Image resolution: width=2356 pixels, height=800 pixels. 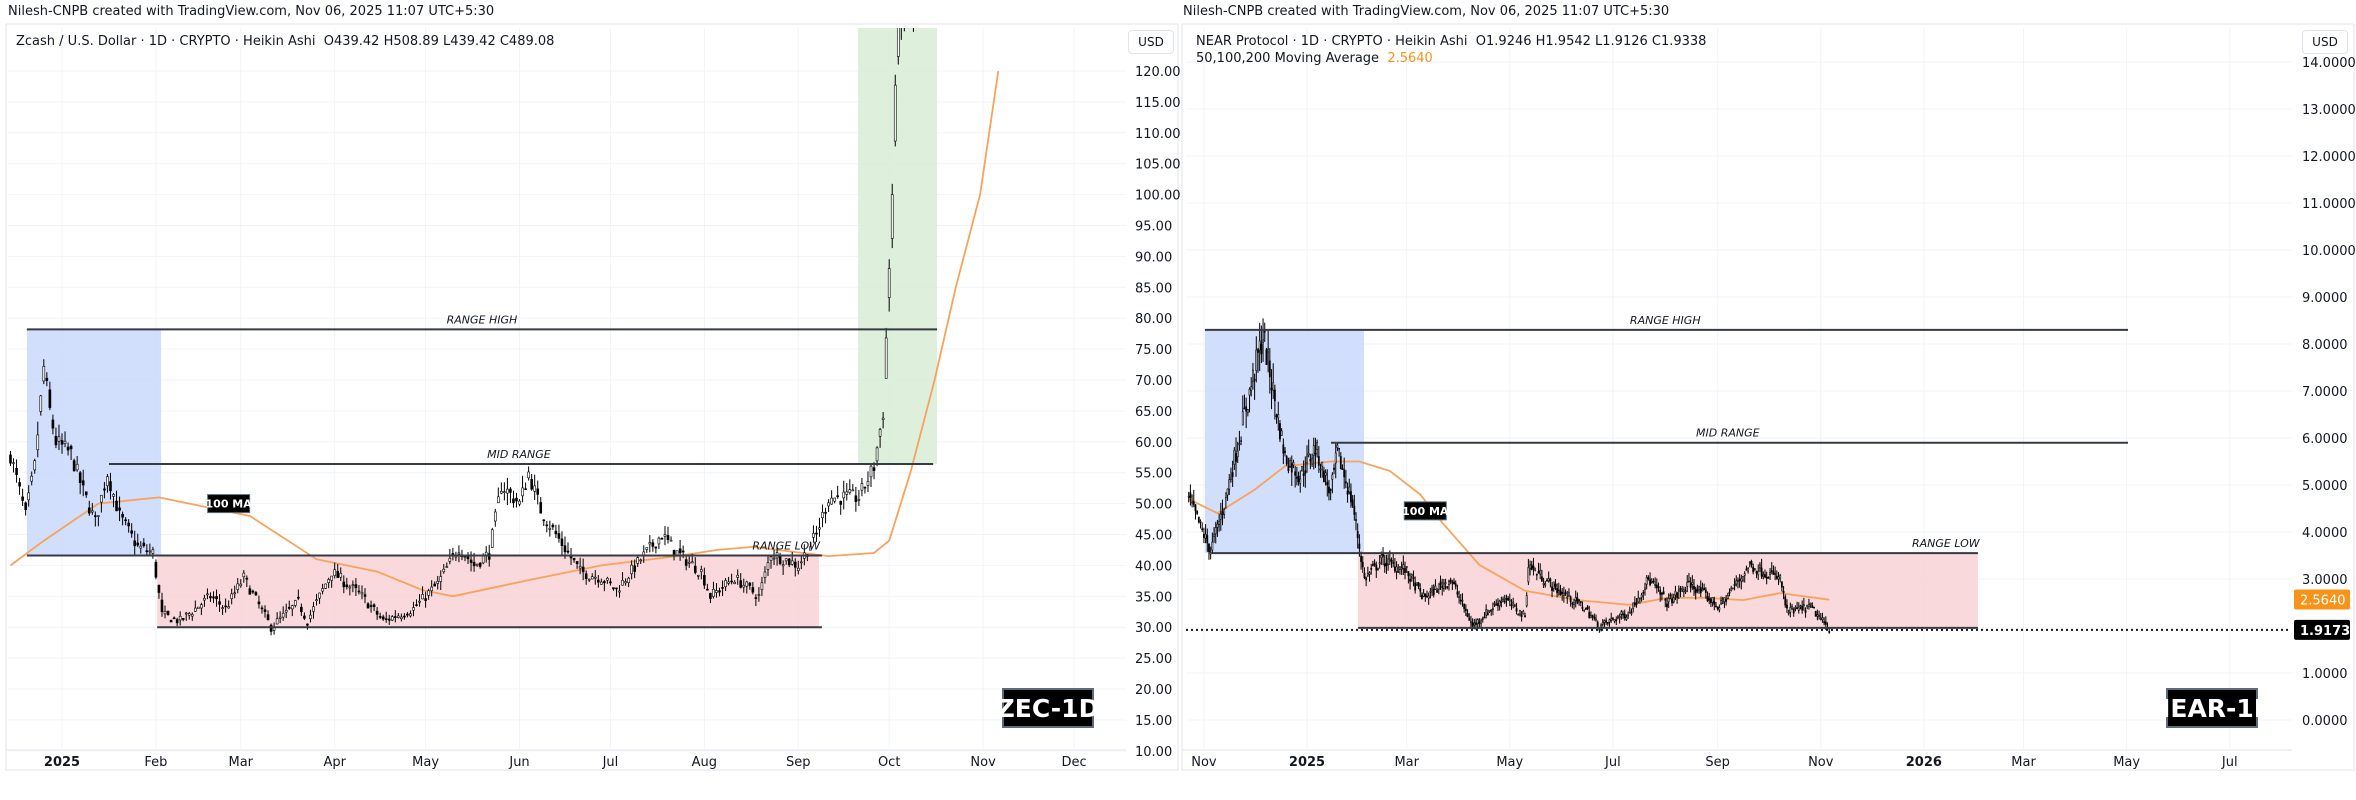 I want to click on near-currency-button: USD, so click(x=2325, y=42).